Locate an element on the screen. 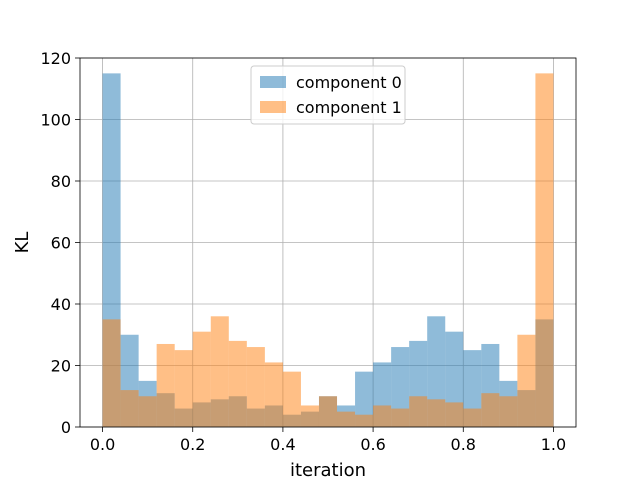 The image size is (640, 480). y-axis-ticks: 0 20 40 60 80 100 120 is located at coordinates (60, 243).